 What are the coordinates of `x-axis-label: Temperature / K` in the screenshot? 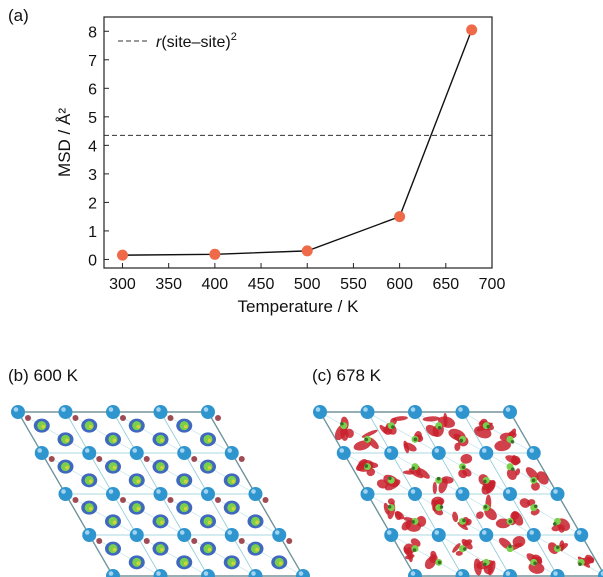 It's located at (299, 306).